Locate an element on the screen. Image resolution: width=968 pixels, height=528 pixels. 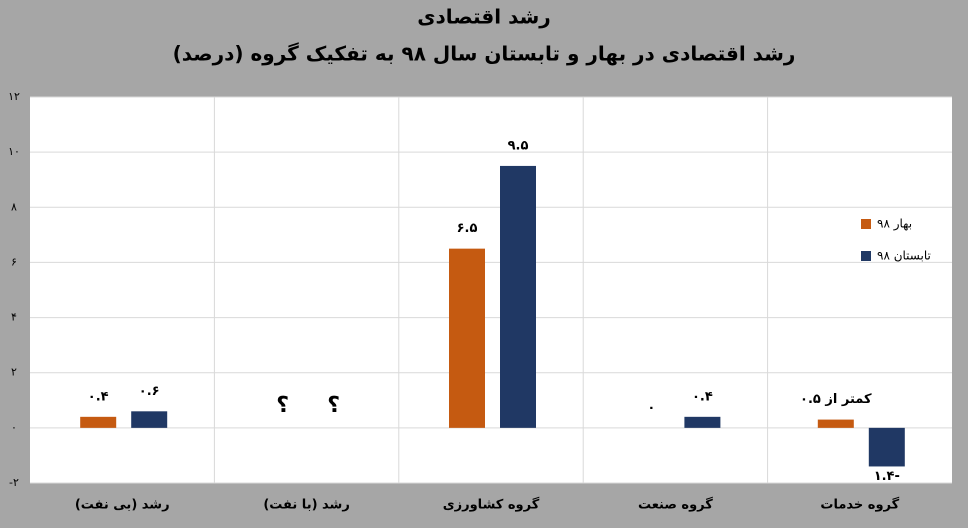
x-tick-label: گروه خدمات is located at coordinates (859, 505).